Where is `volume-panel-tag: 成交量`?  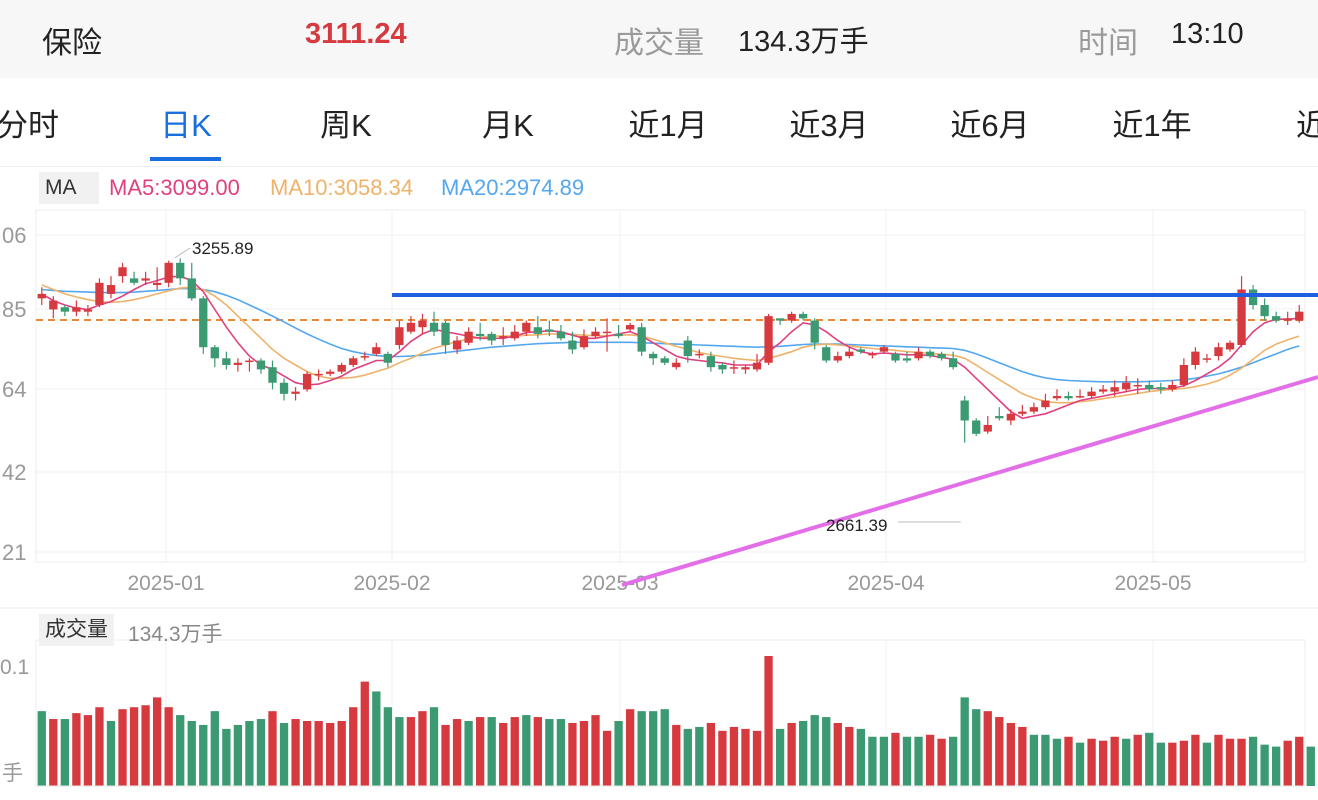
volume-panel-tag: 成交量 is located at coordinates (76, 630).